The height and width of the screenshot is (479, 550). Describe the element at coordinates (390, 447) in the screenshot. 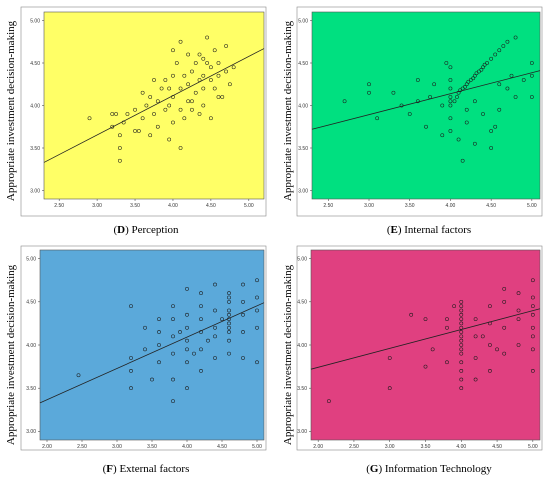

I see `x-tick-label: 3.00` at that location.